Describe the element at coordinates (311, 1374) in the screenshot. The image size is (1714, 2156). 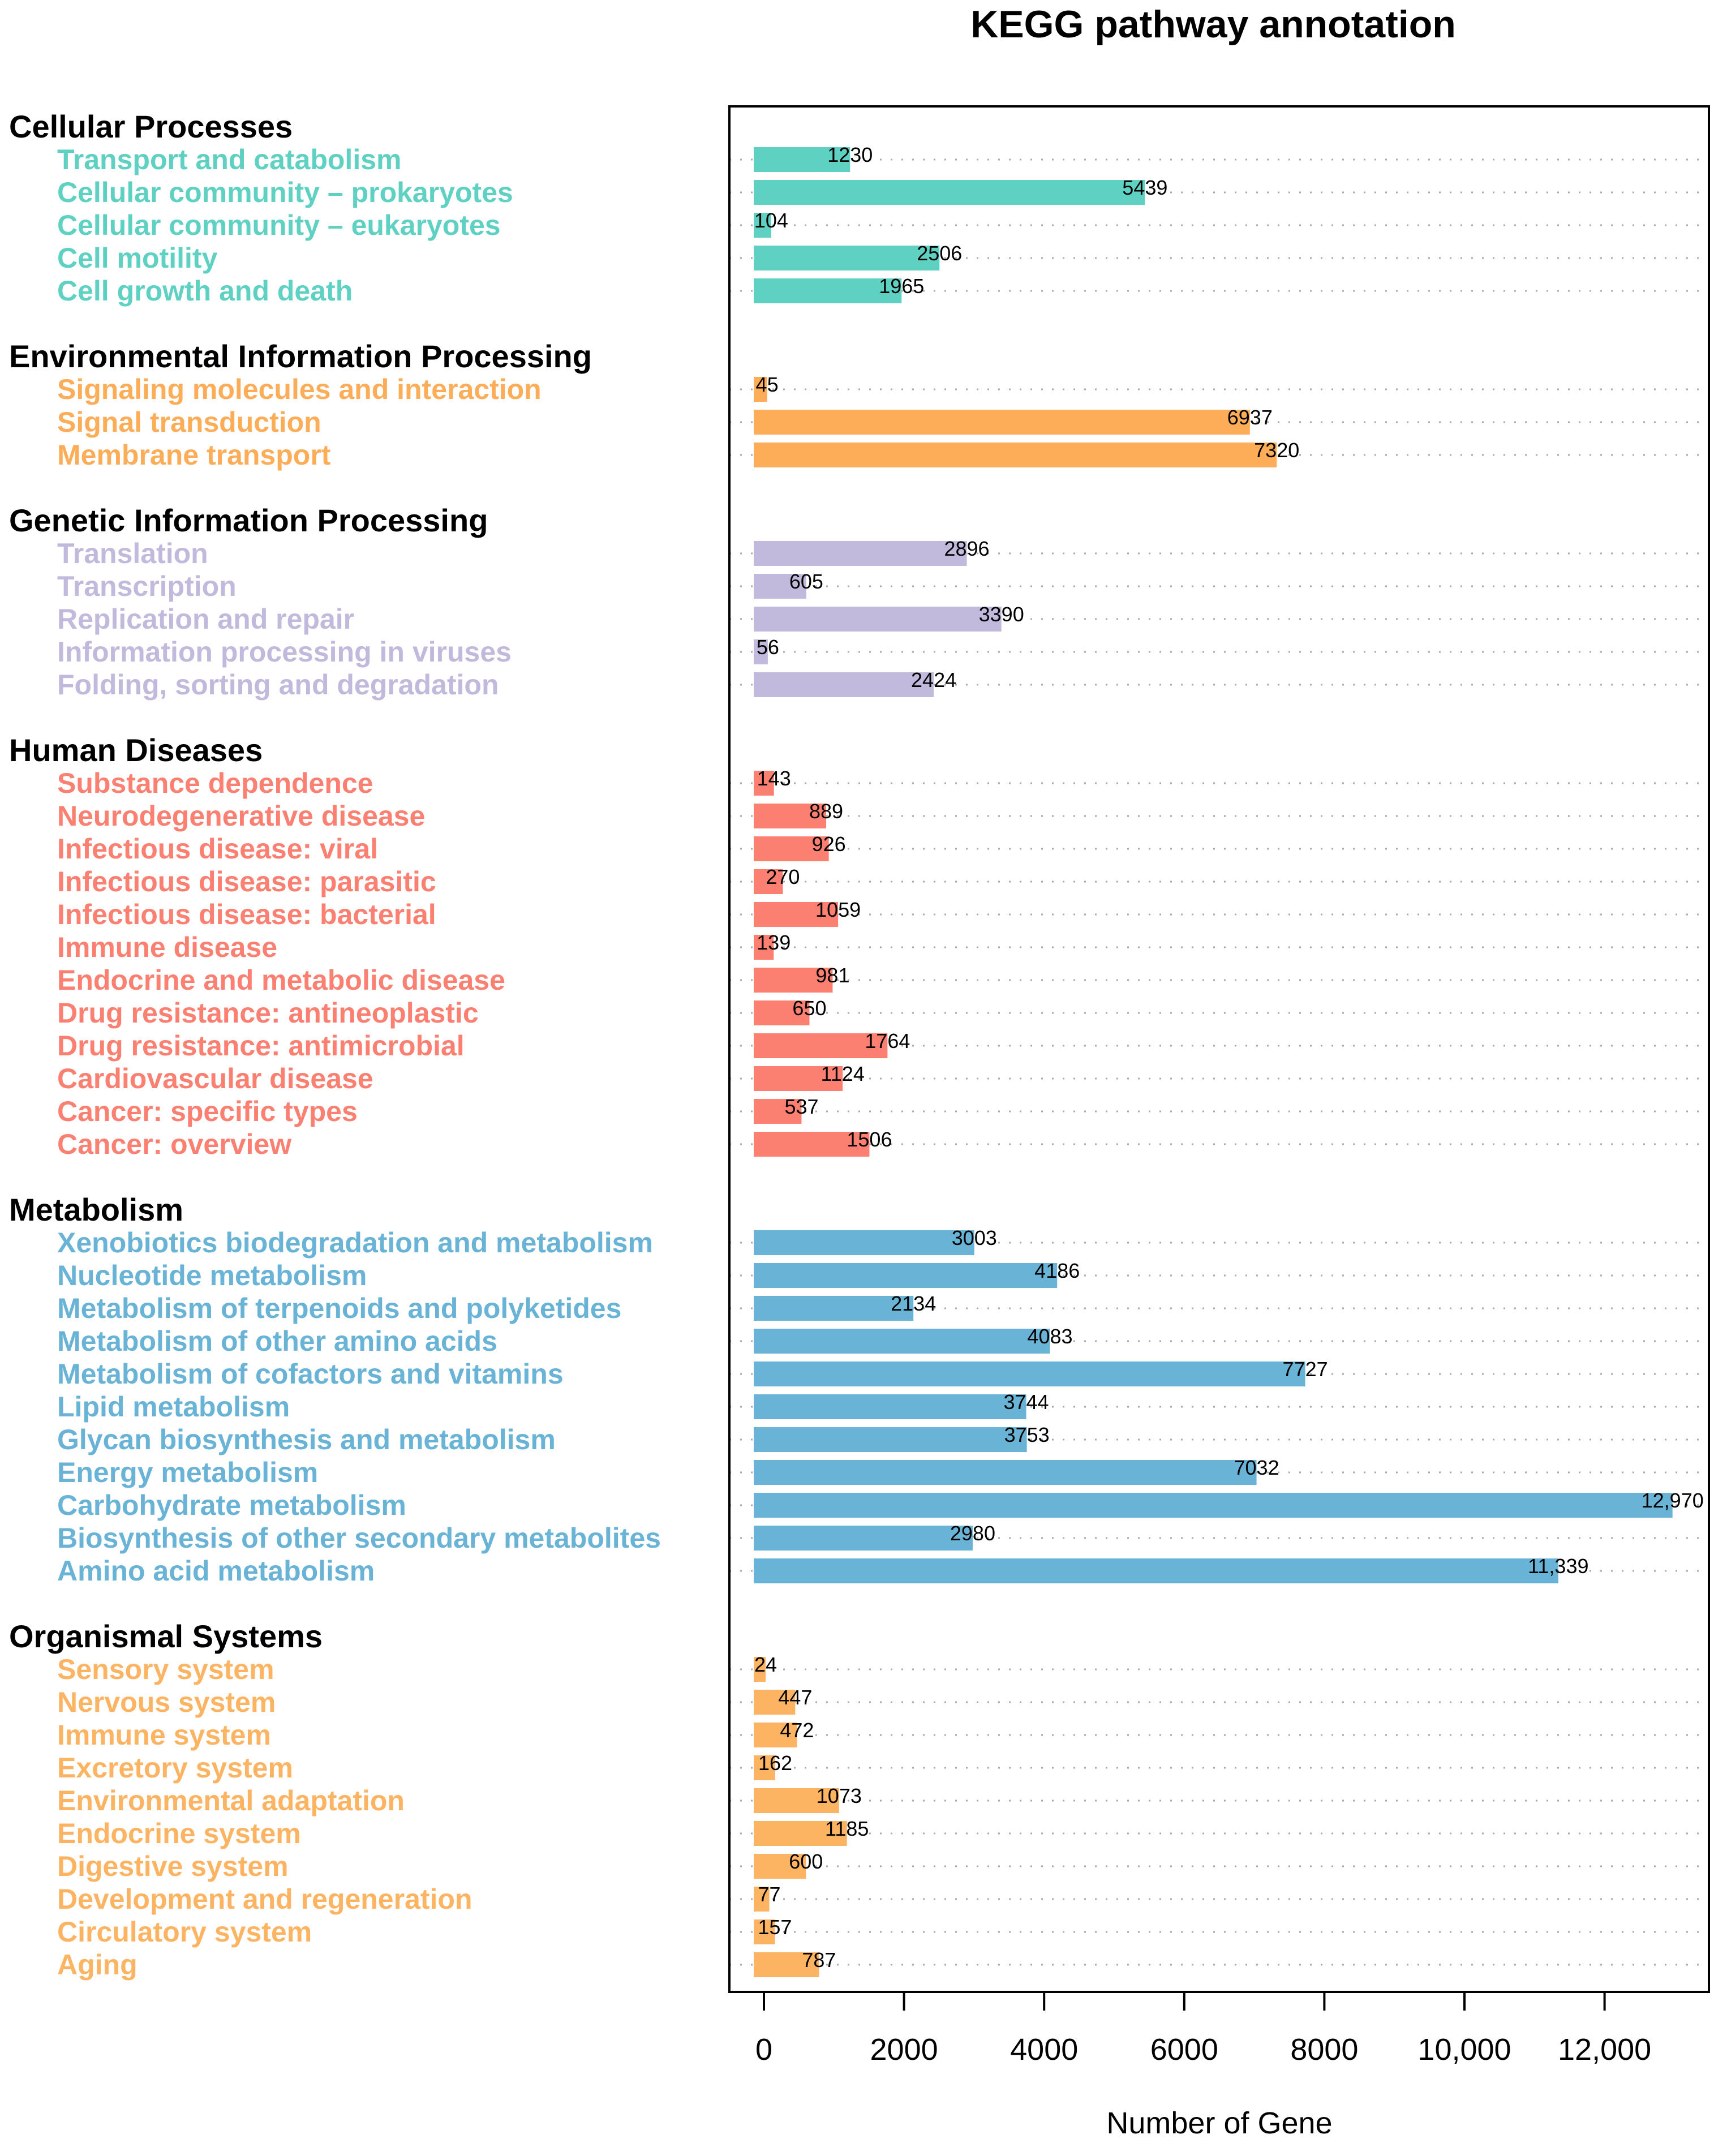
I see `category-label: Metabolism of cofactors and vitamins` at that location.